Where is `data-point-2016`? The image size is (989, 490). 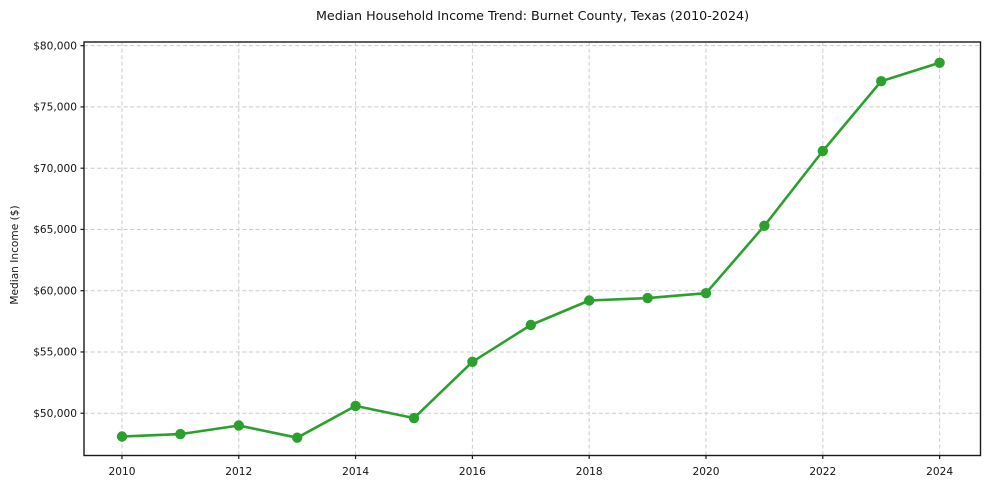 data-point-2016 is located at coordinates (472, 361).